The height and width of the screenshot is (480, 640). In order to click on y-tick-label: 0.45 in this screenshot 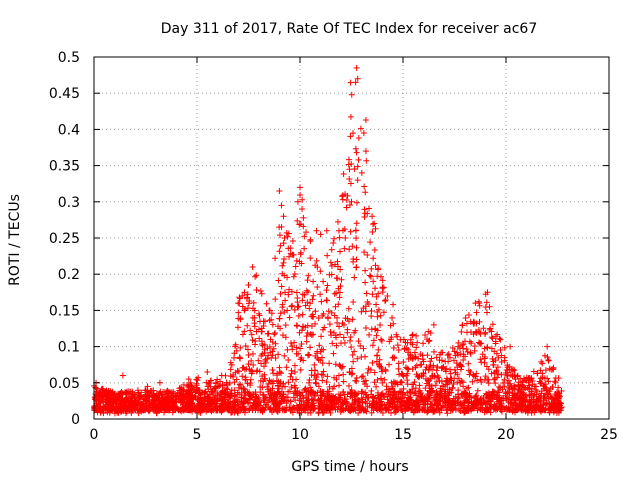, I will do `click(64, 94)`.